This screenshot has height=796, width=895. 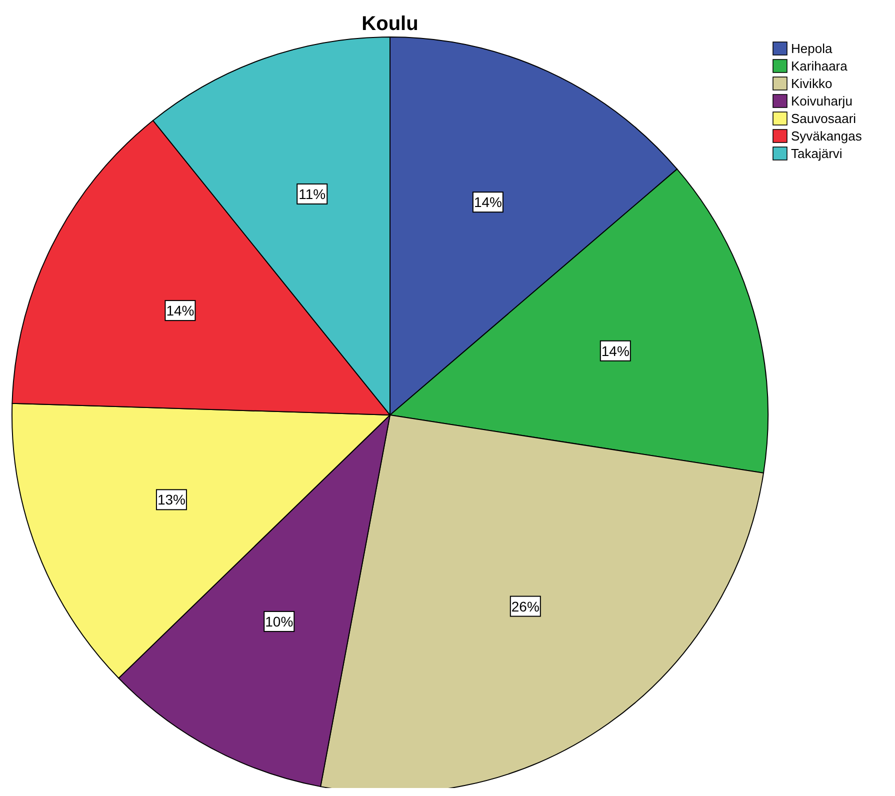 I want to click on legend-label: Takajärvi, so click(x=816, y=153).